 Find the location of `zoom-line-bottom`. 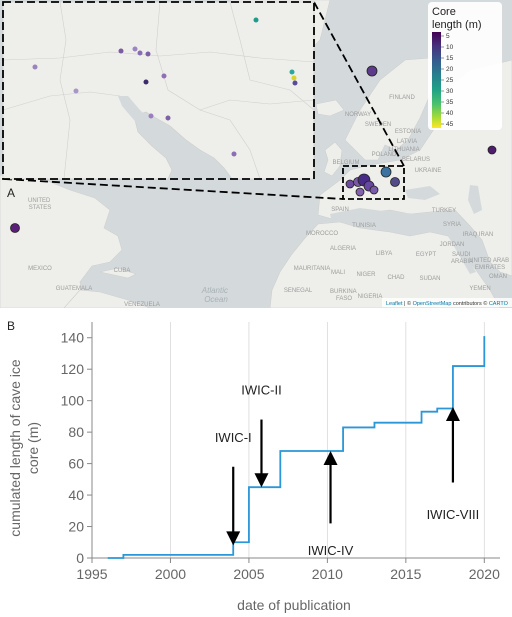

zoom-line-bottom is located at coordinates (173, 189).